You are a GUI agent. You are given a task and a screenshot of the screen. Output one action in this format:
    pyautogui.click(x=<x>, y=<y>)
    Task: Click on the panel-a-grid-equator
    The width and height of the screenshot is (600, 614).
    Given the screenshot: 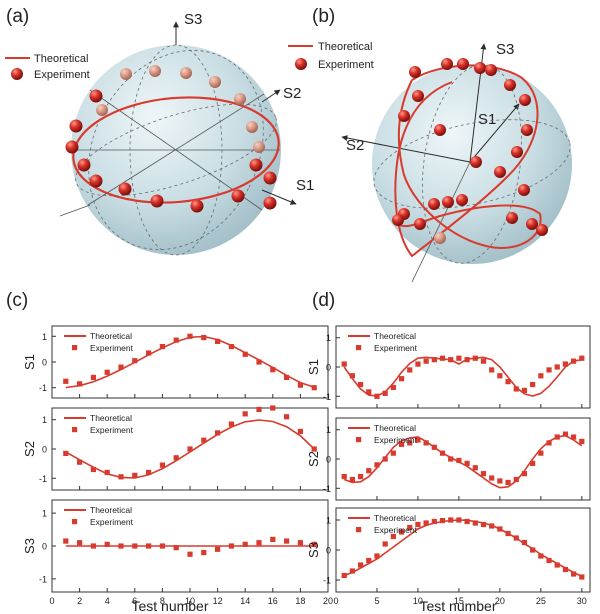 What is the action you would take?
    pyautogui.click(x=176, y=150)
    